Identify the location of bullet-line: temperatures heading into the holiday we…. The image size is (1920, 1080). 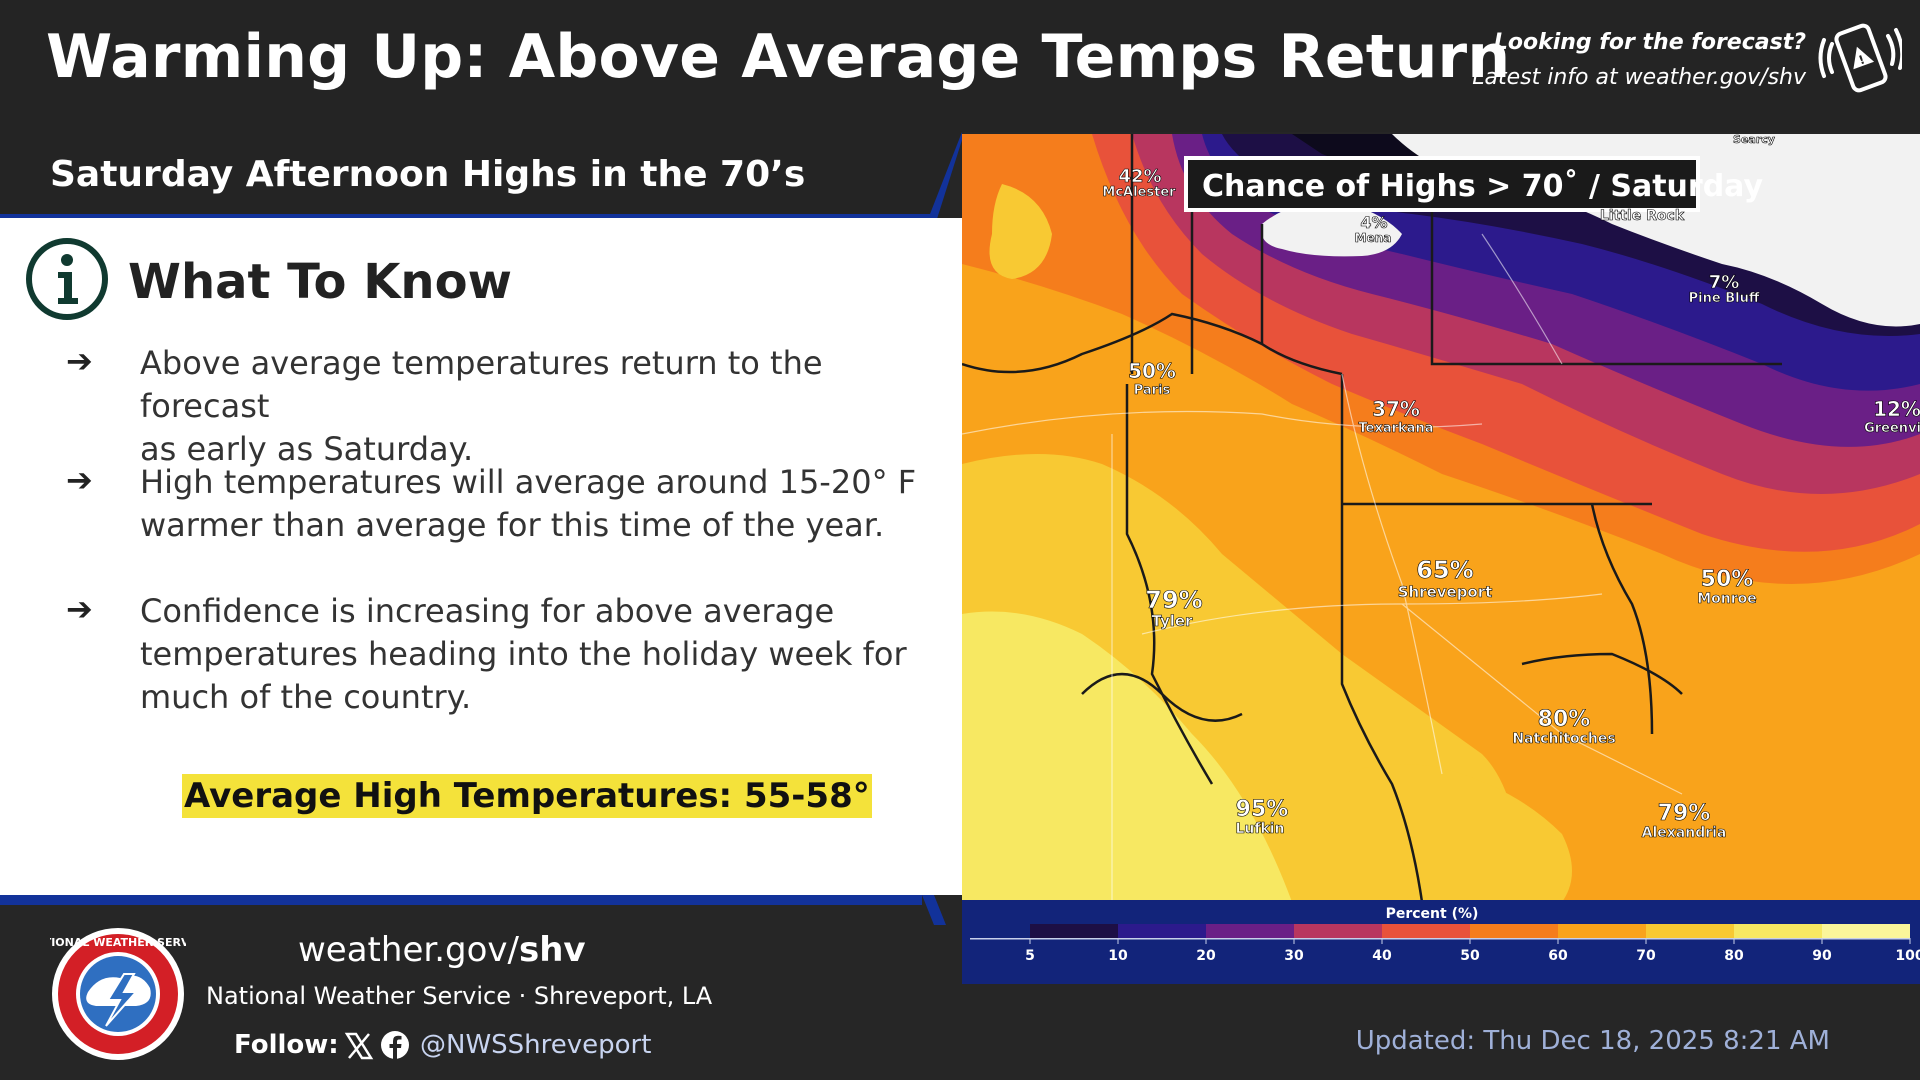
(523, 654).